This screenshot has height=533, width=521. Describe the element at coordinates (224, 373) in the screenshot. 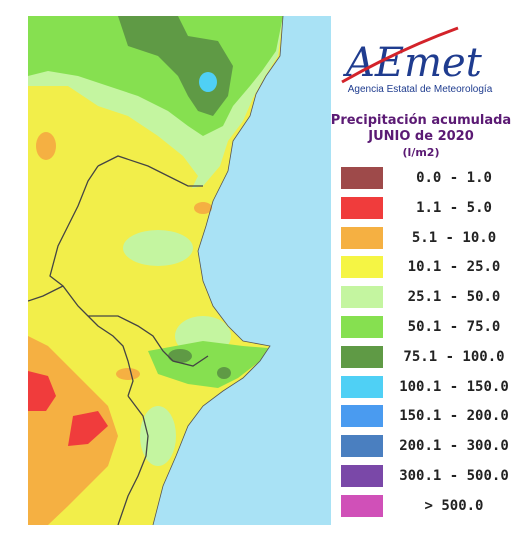

I see `zone-75-100-south-b` at that location.